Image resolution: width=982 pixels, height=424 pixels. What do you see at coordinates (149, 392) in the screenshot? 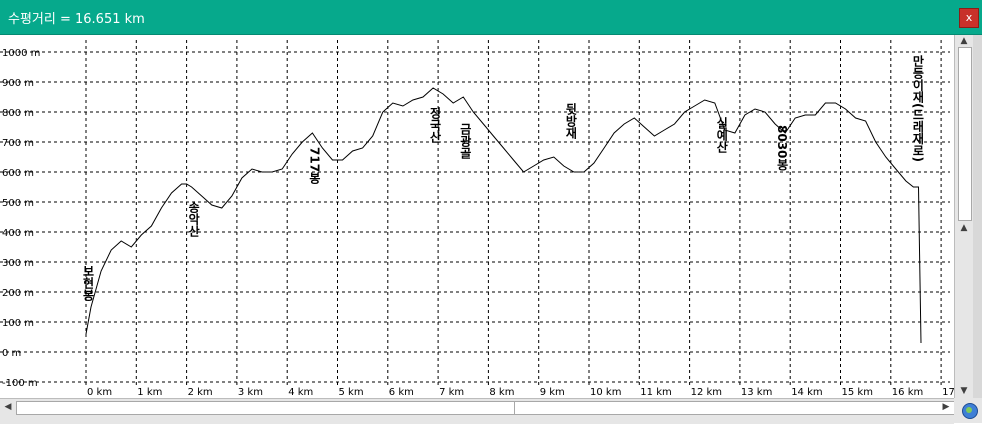
I see `x-tick-label: 1 km` at bounding box center [149, 392].